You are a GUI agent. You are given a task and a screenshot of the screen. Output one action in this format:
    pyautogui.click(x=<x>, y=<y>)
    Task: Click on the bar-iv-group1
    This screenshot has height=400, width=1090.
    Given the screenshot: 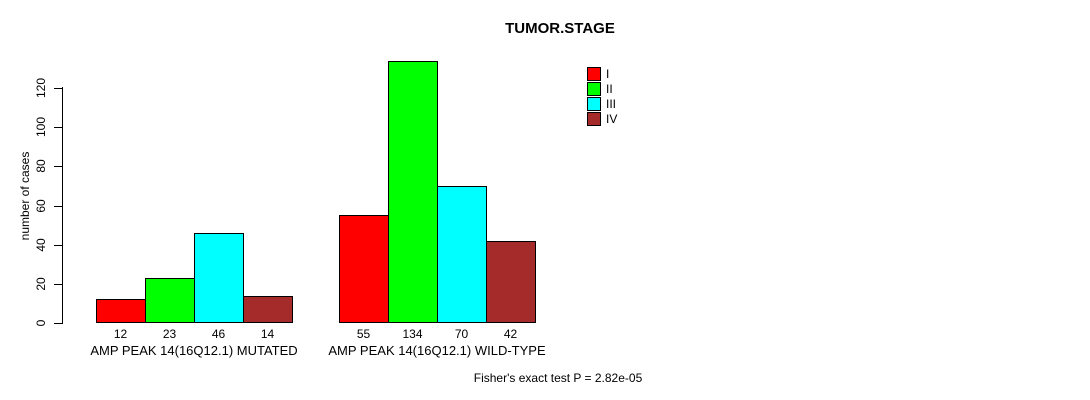 What is the action you would take?
    pyautogui.click(x=268, y=309)
    